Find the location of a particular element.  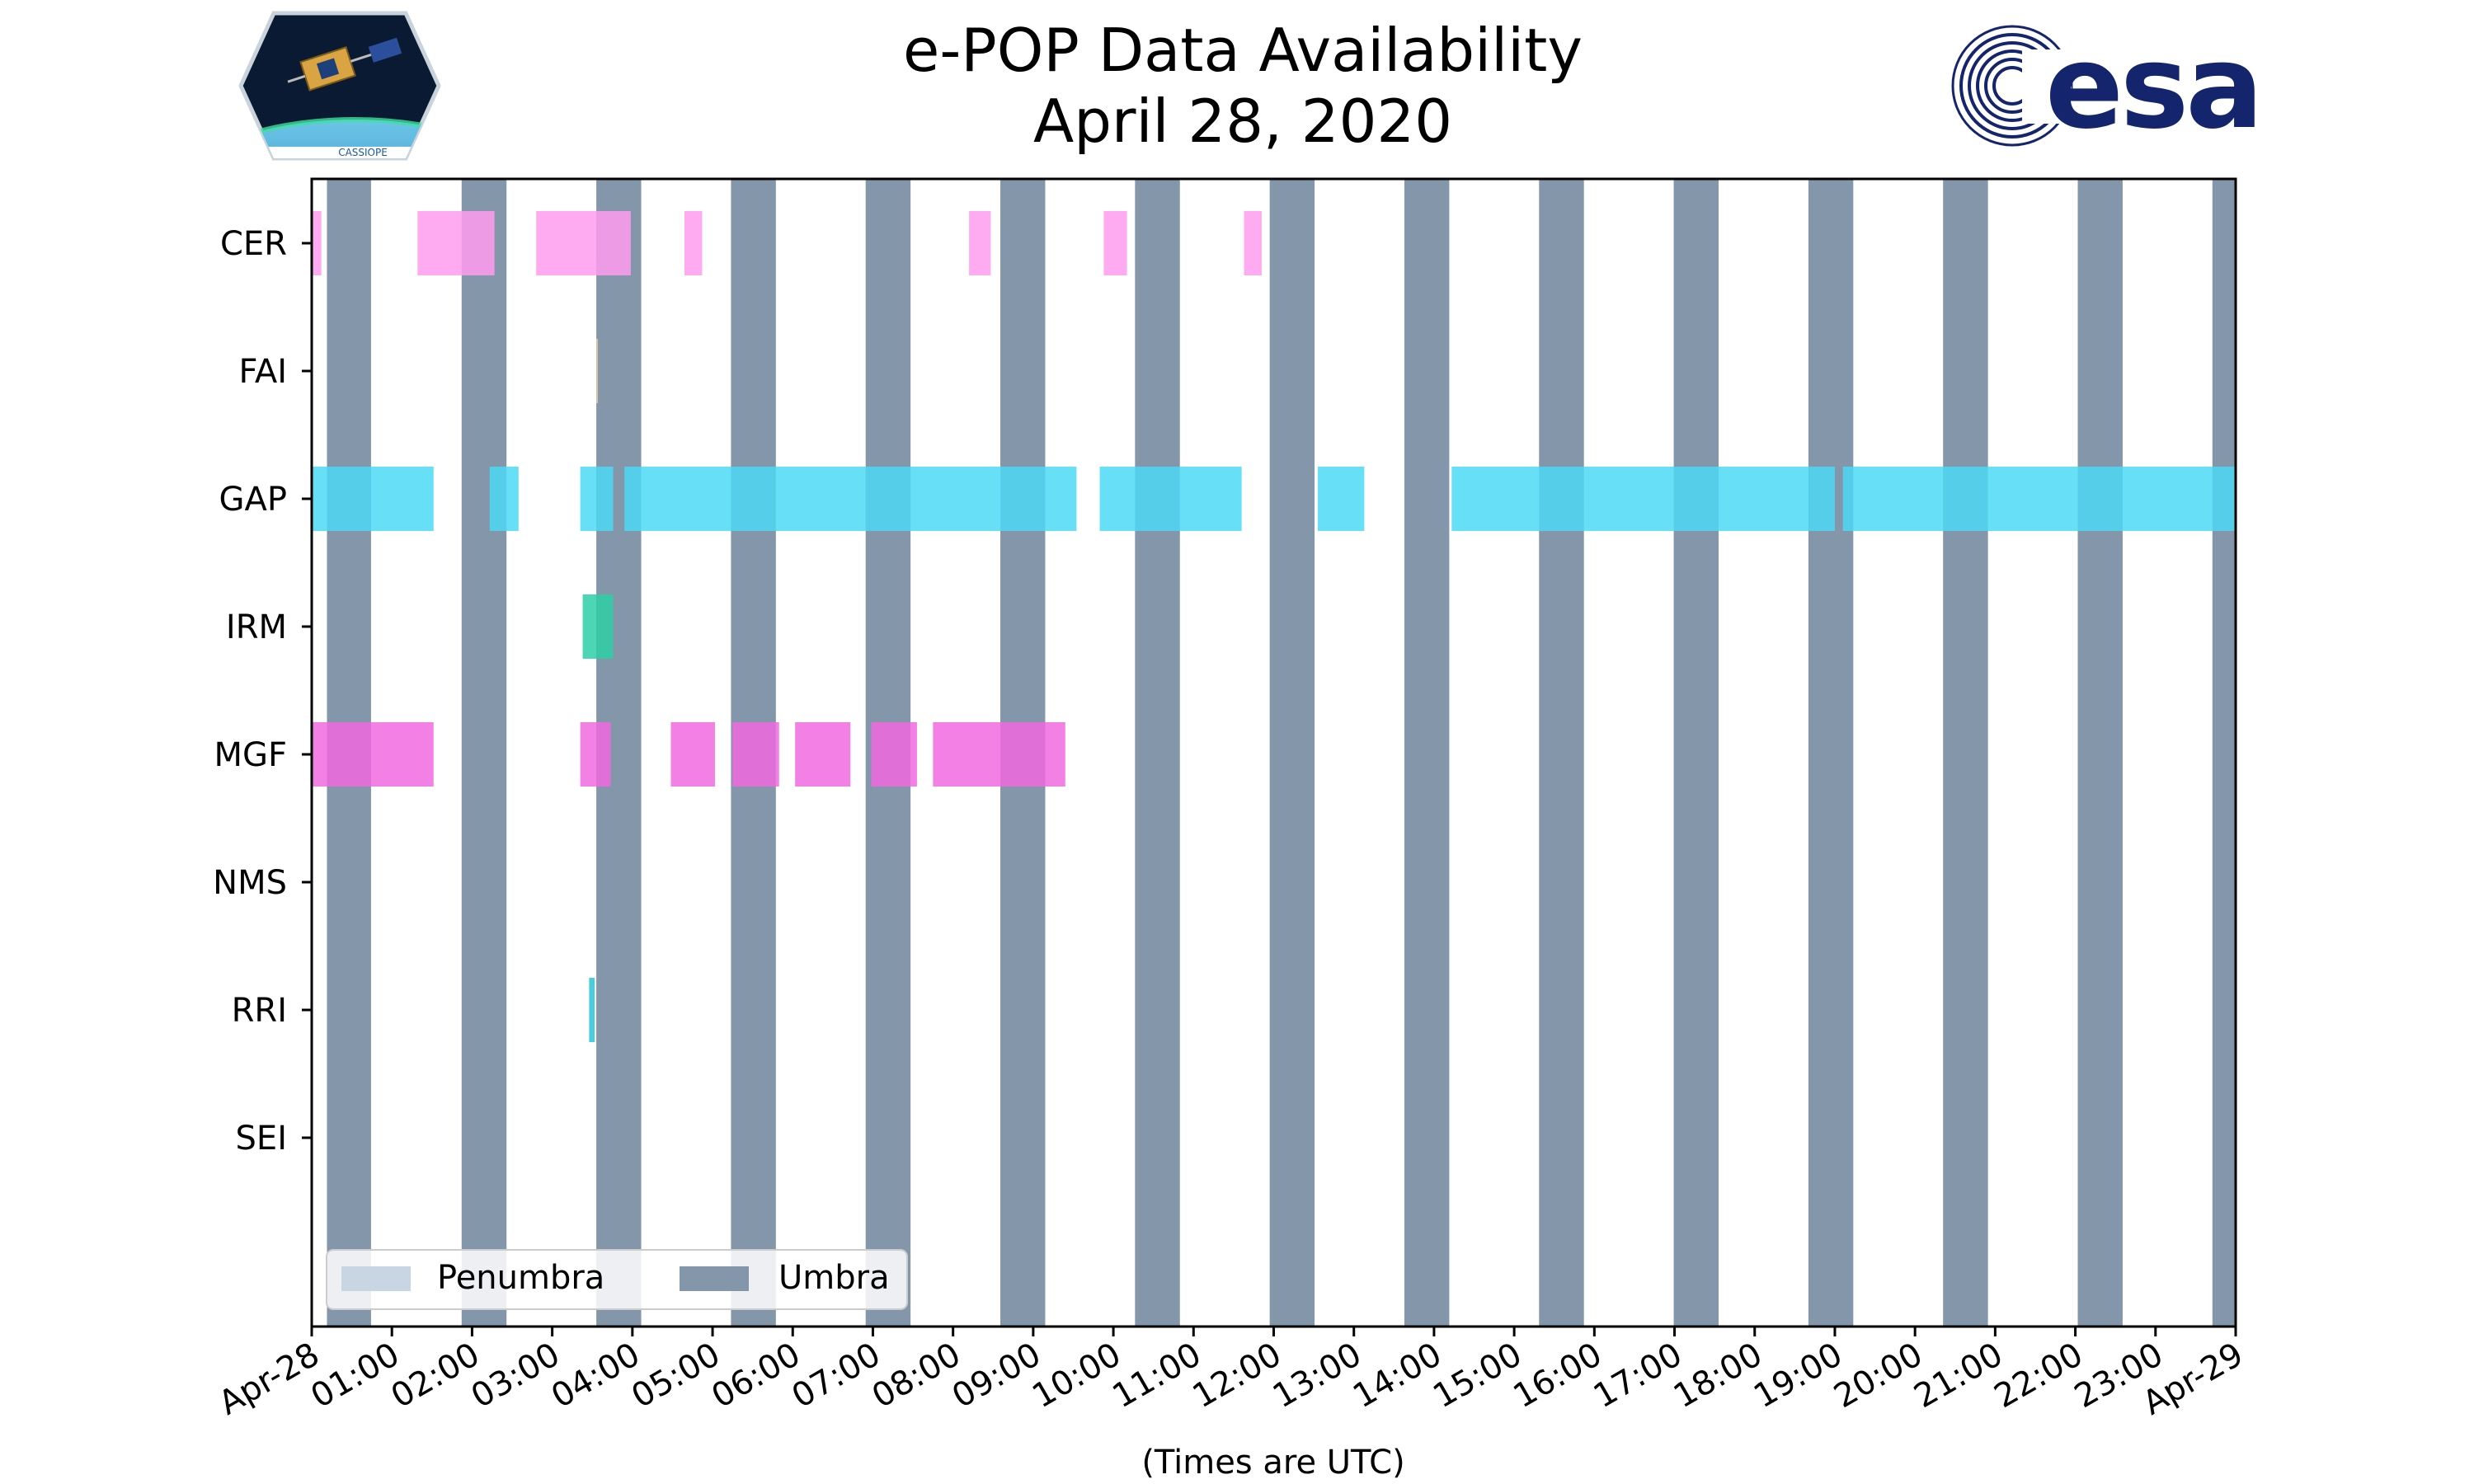

x-tick-label-21: 21:00 is located at coordinates (1959, 1376).